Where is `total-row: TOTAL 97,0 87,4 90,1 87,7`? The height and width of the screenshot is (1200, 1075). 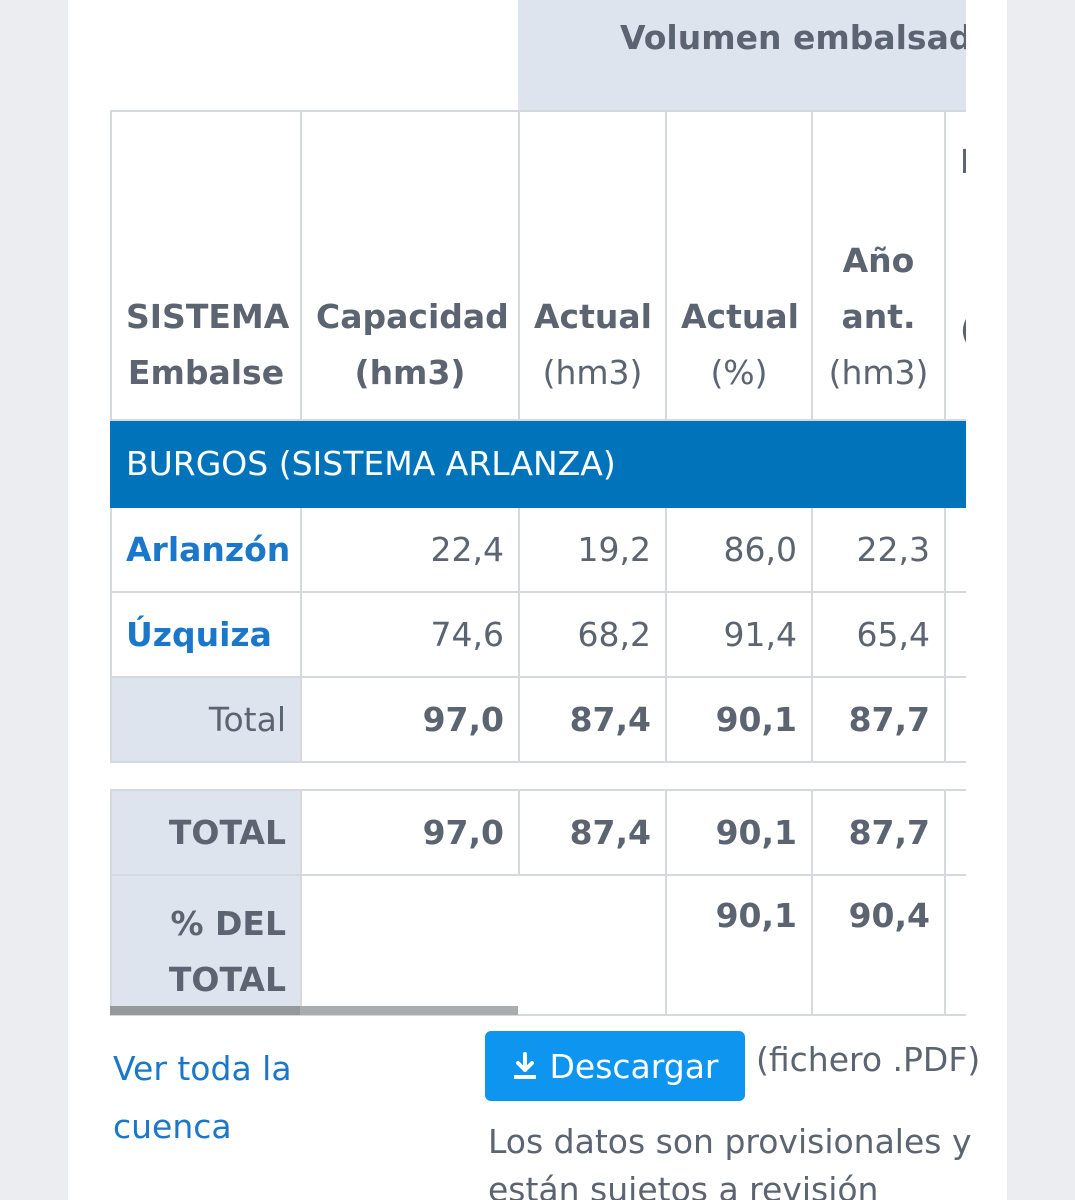
total-row: TOTAL 97,0 87,4 90,1 87,7 is located at coordinates (538, 832).